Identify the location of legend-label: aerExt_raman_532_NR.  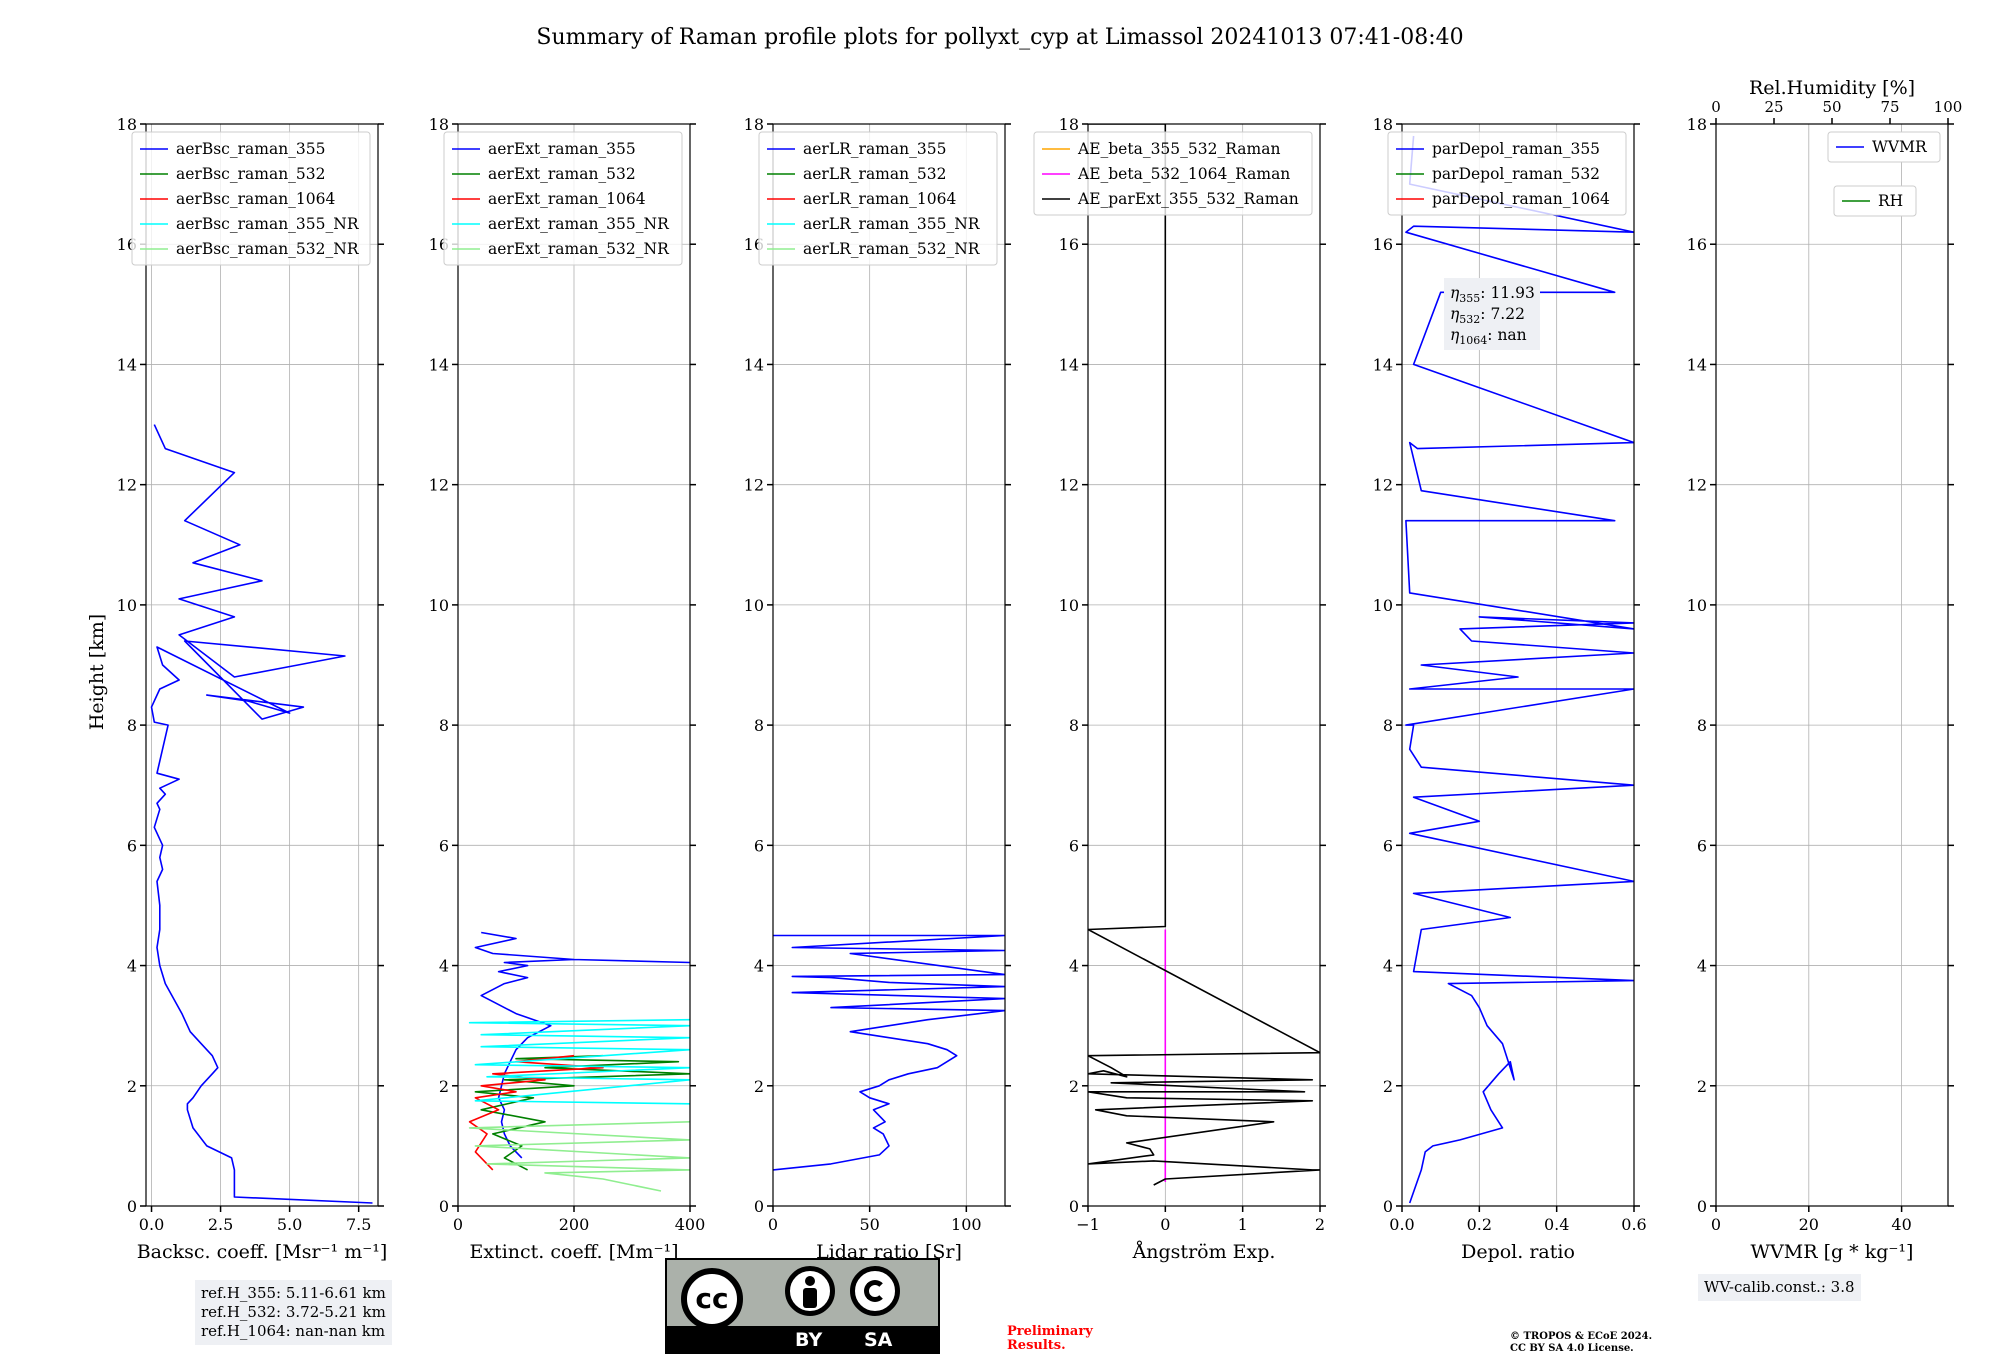
(579, 249).